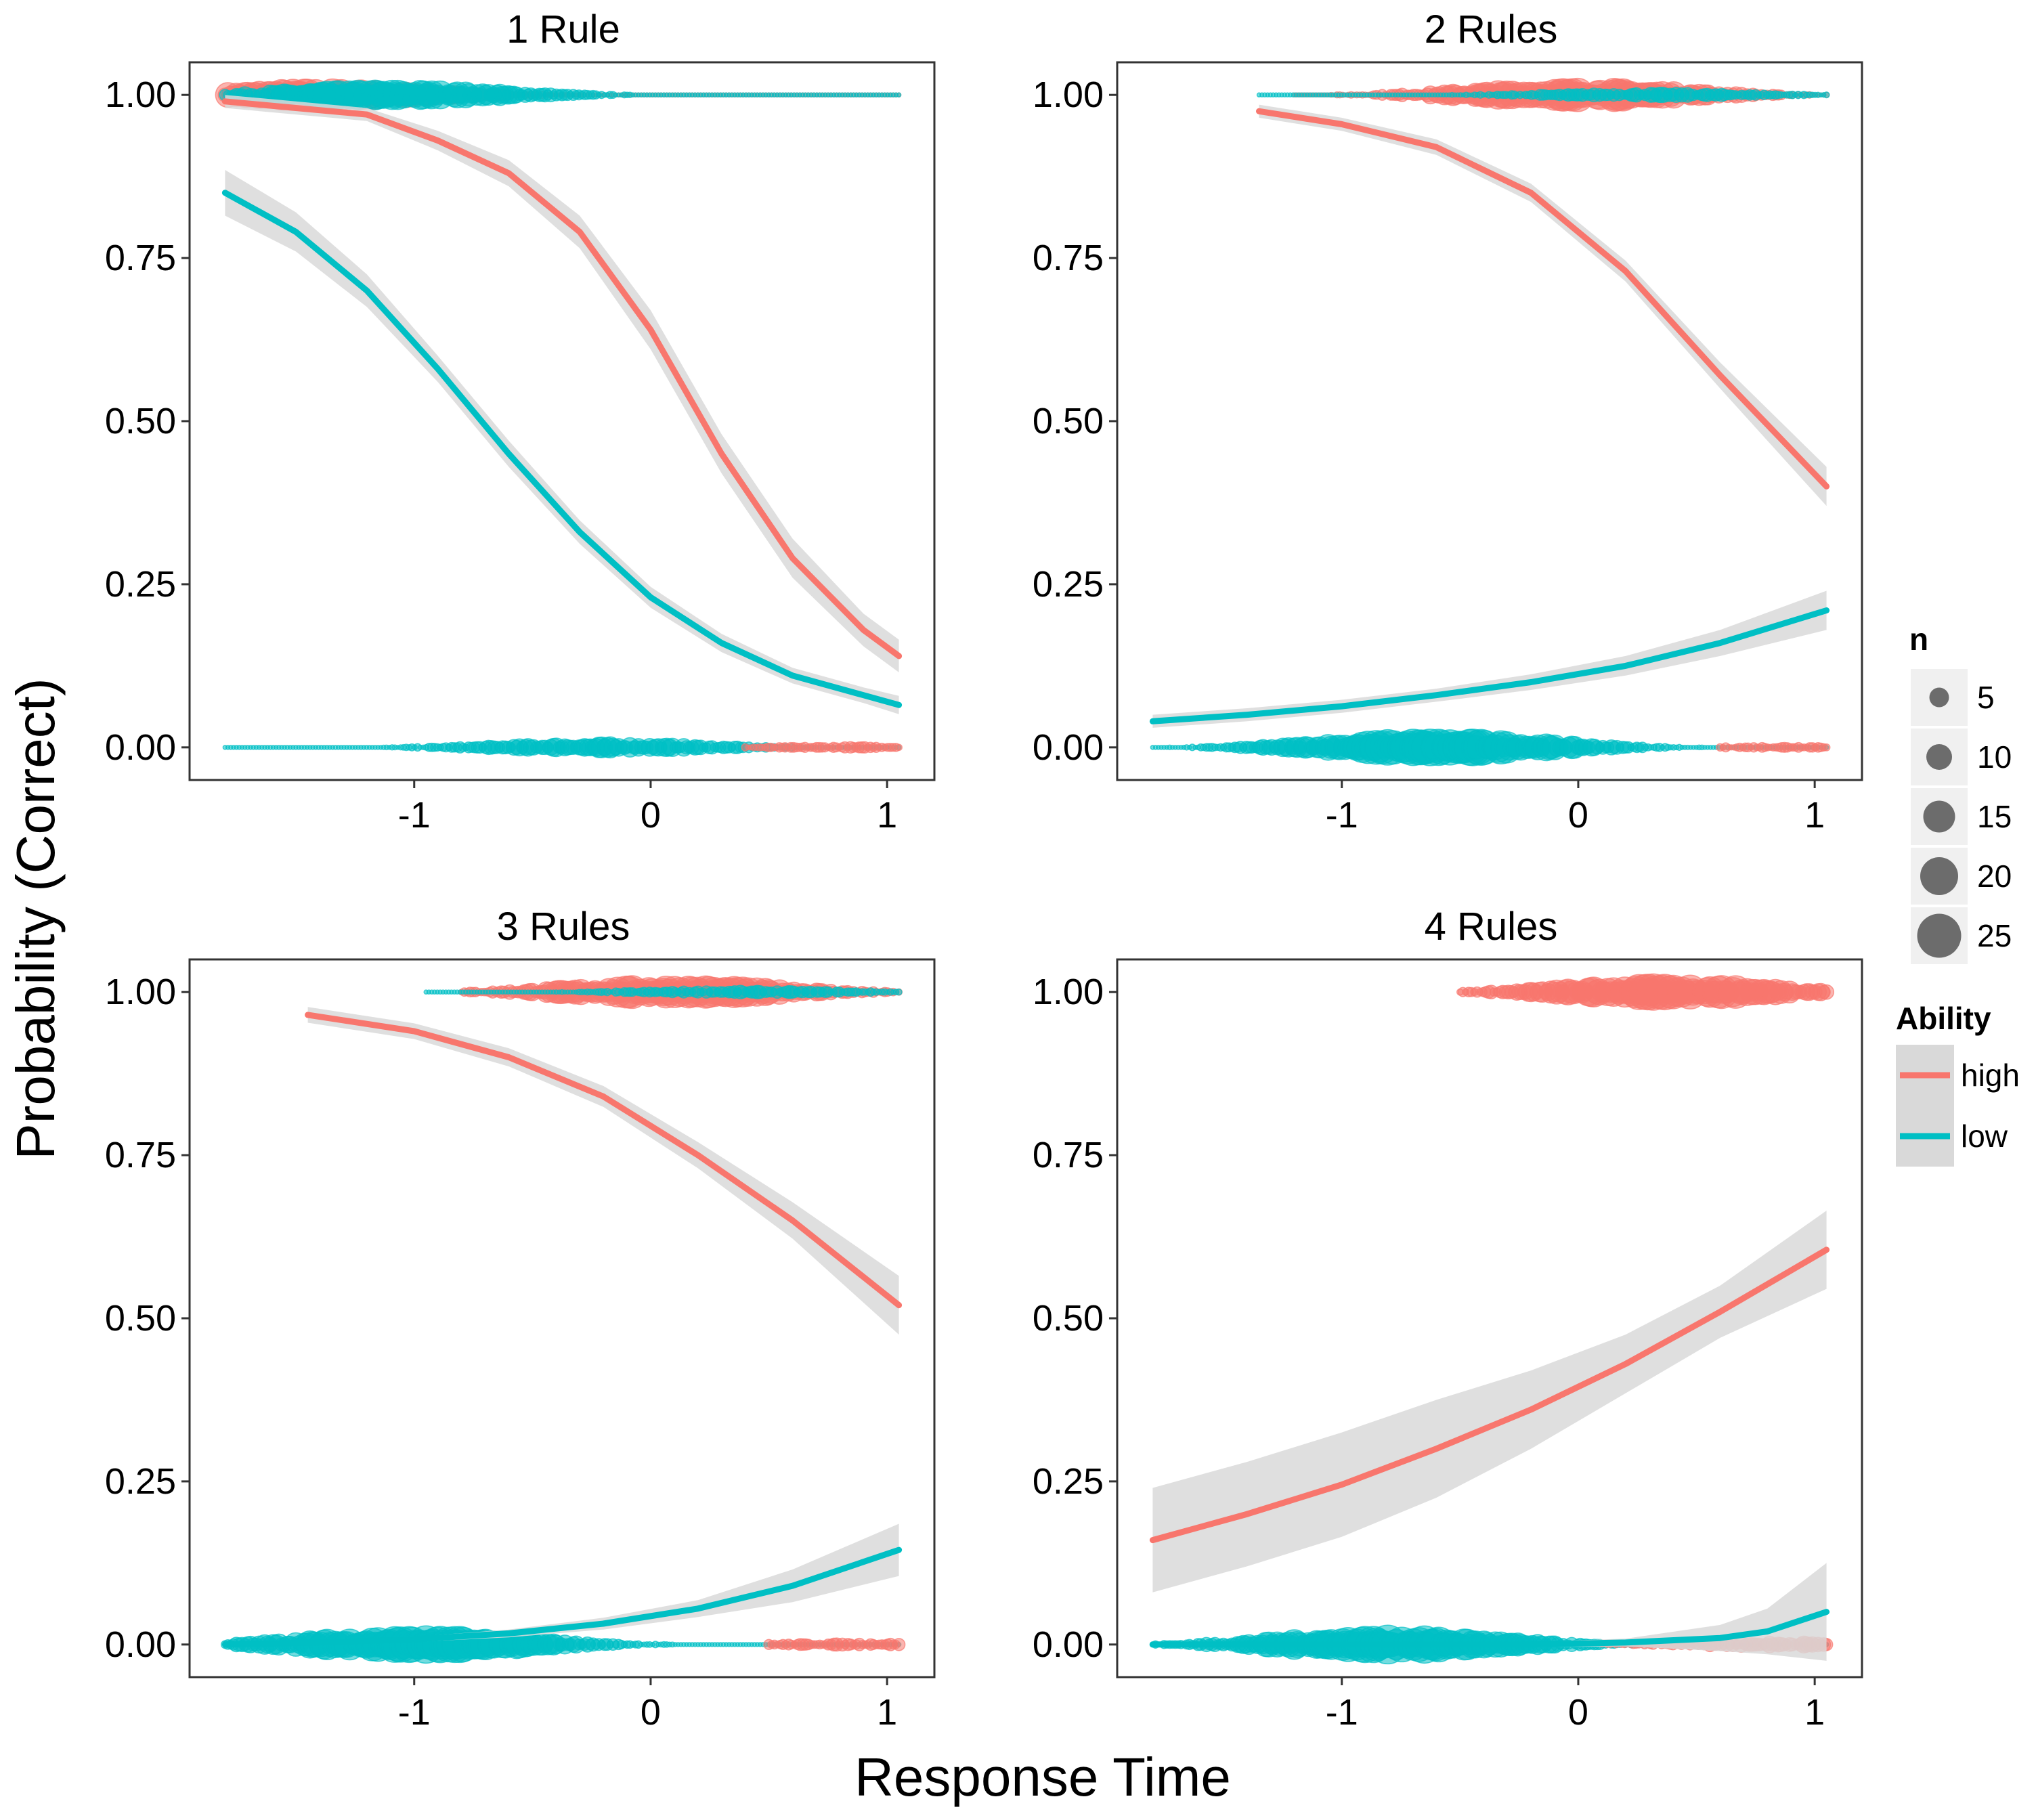 Image resolution: width=2036 pixels, height=1820 pixels. What do you see at coordinates (1944, 1019) in the screenshot?
I see `color-legend-title: Ability` at bounding box center [1944, 1019].